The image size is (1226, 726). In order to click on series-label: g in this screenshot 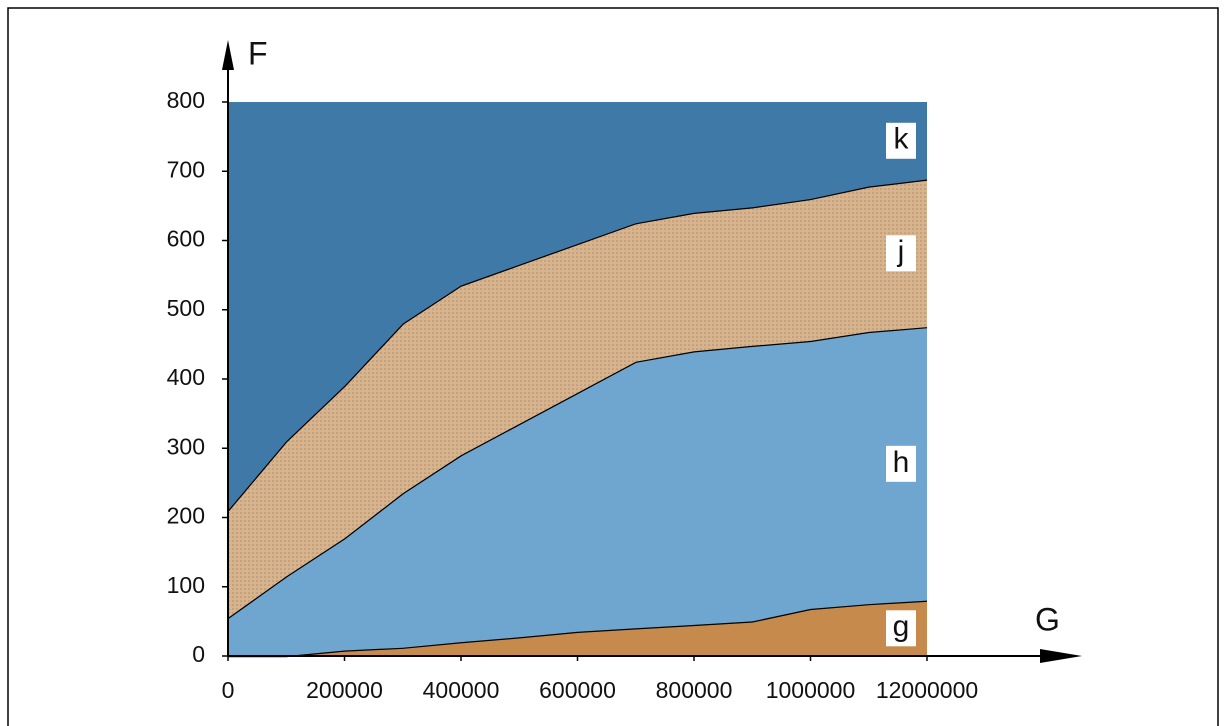, I will do `click(901, 626)`.